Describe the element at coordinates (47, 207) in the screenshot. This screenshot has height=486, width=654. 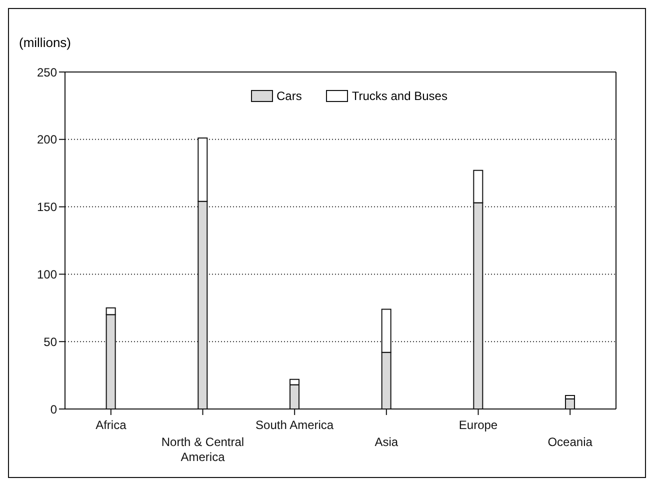
I see `y-tick-label: 150` at that location.